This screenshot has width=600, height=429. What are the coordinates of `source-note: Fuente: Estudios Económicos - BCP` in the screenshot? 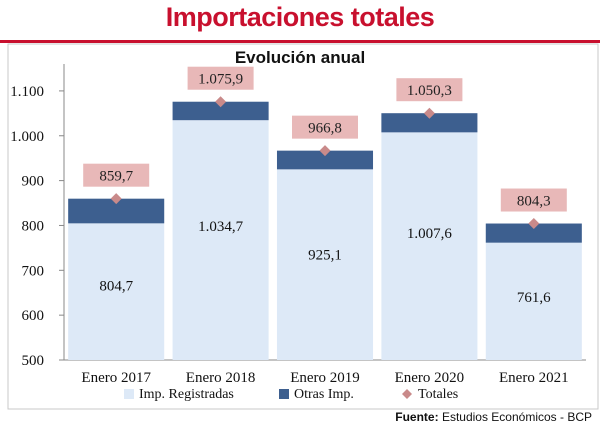 It's located at (493, 417).